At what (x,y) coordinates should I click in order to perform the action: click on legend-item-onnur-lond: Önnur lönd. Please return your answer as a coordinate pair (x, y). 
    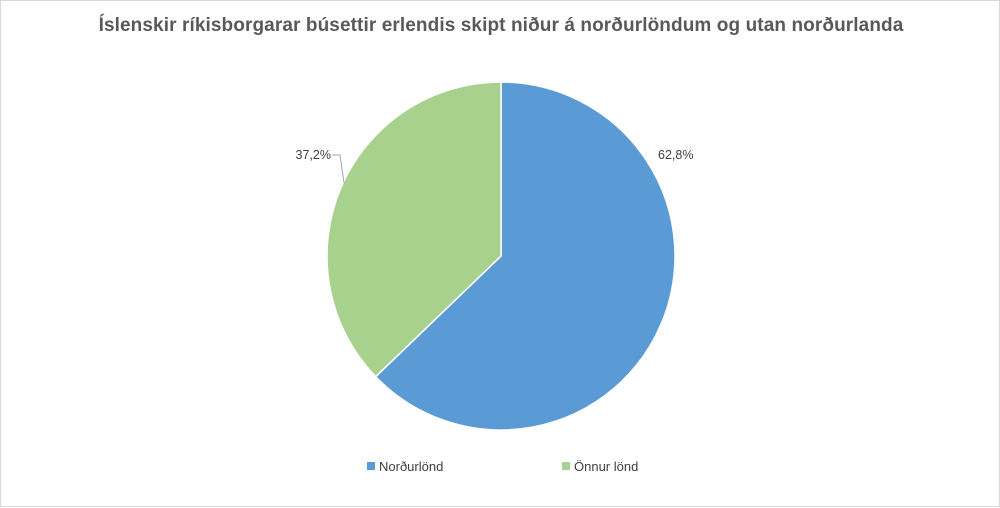
    Looking at the image, I should click on (600, 466).